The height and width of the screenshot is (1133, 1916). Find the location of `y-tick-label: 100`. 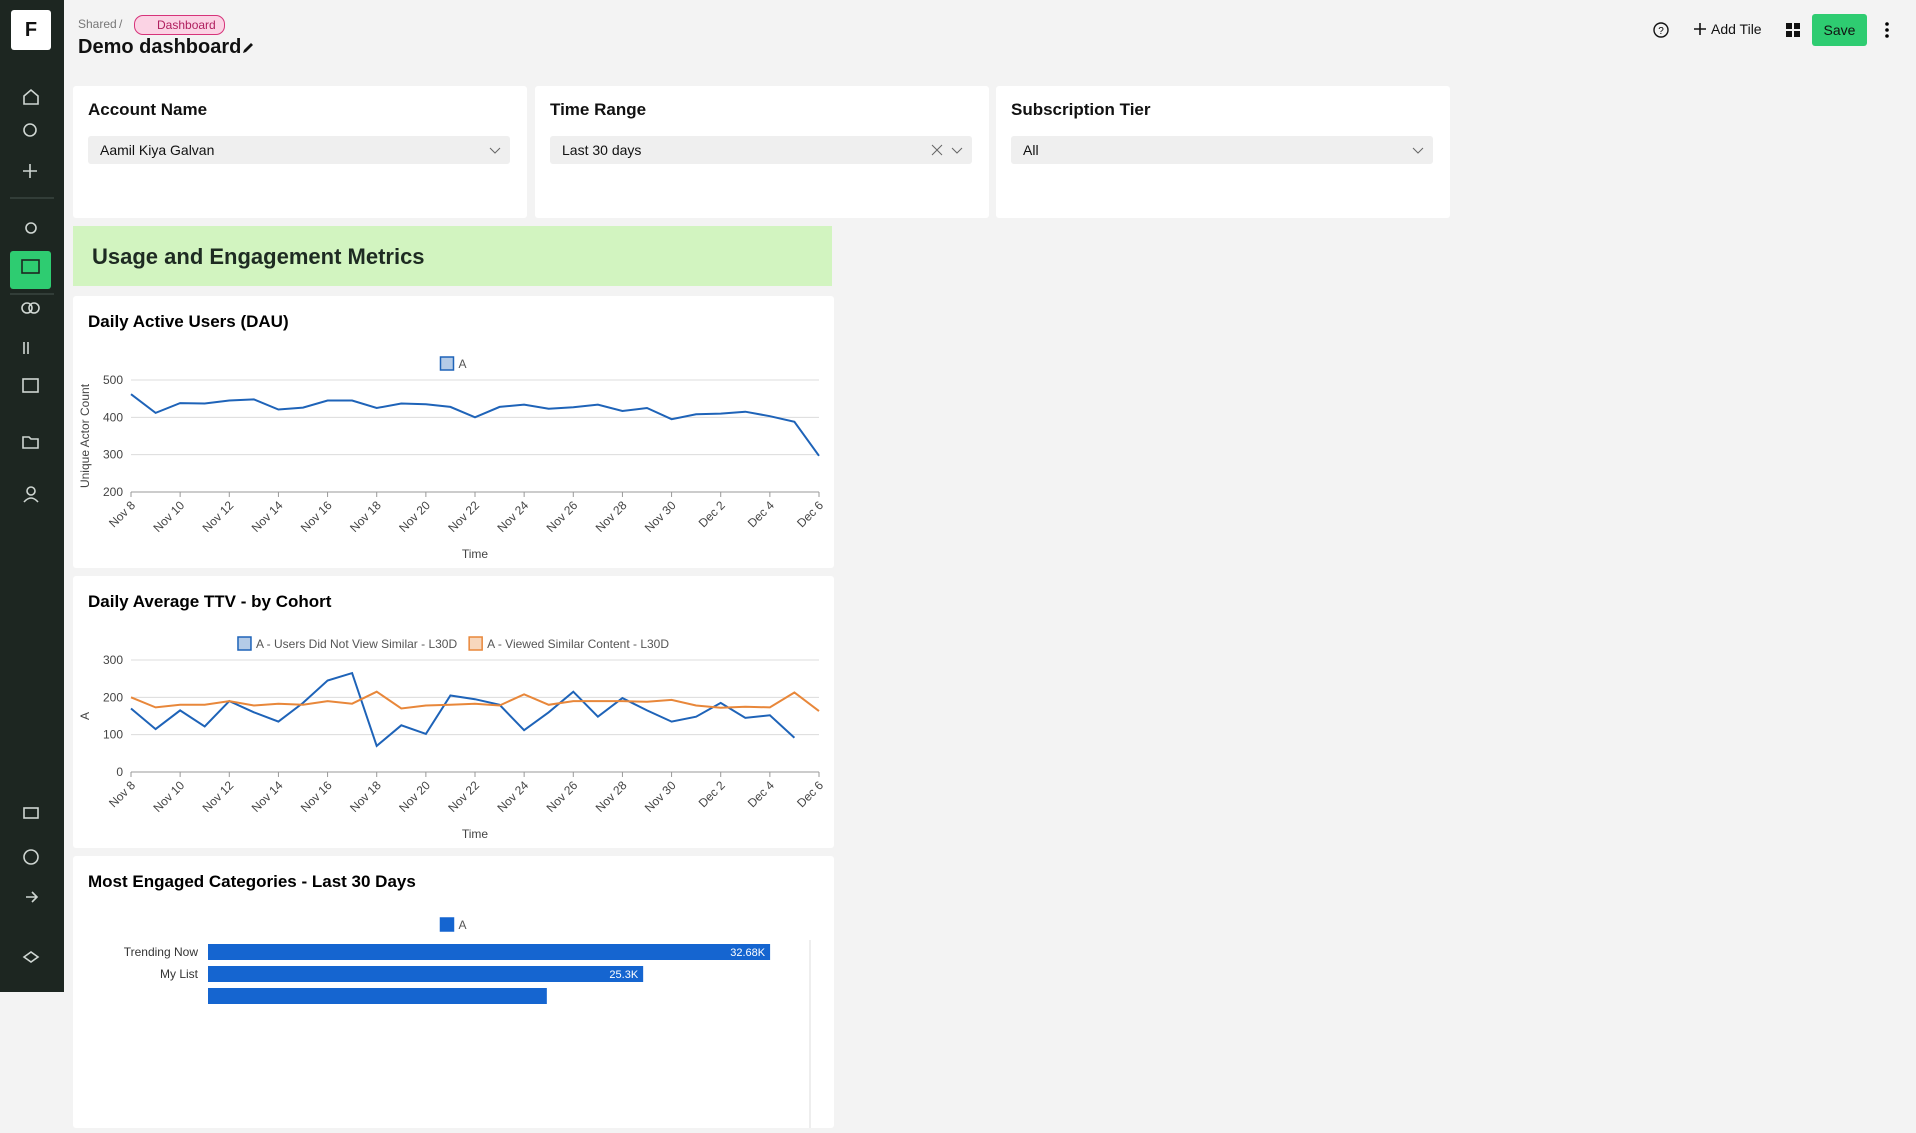

y-tick-label: 100 is located at coordinates (113, 735).